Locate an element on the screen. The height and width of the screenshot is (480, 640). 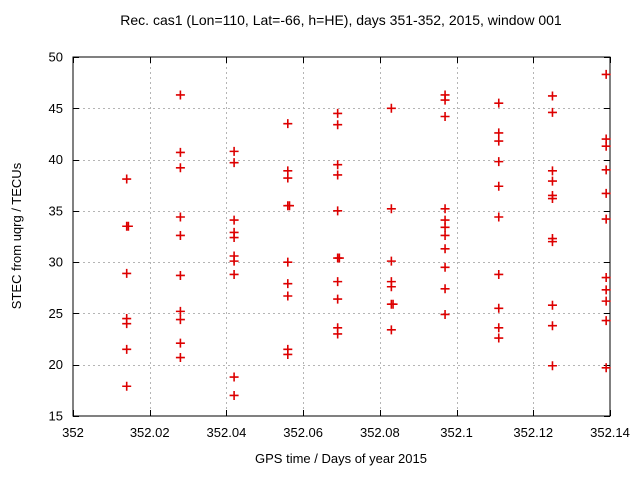
x-tick-label: 352.02 is located at coordinates (150, 432).